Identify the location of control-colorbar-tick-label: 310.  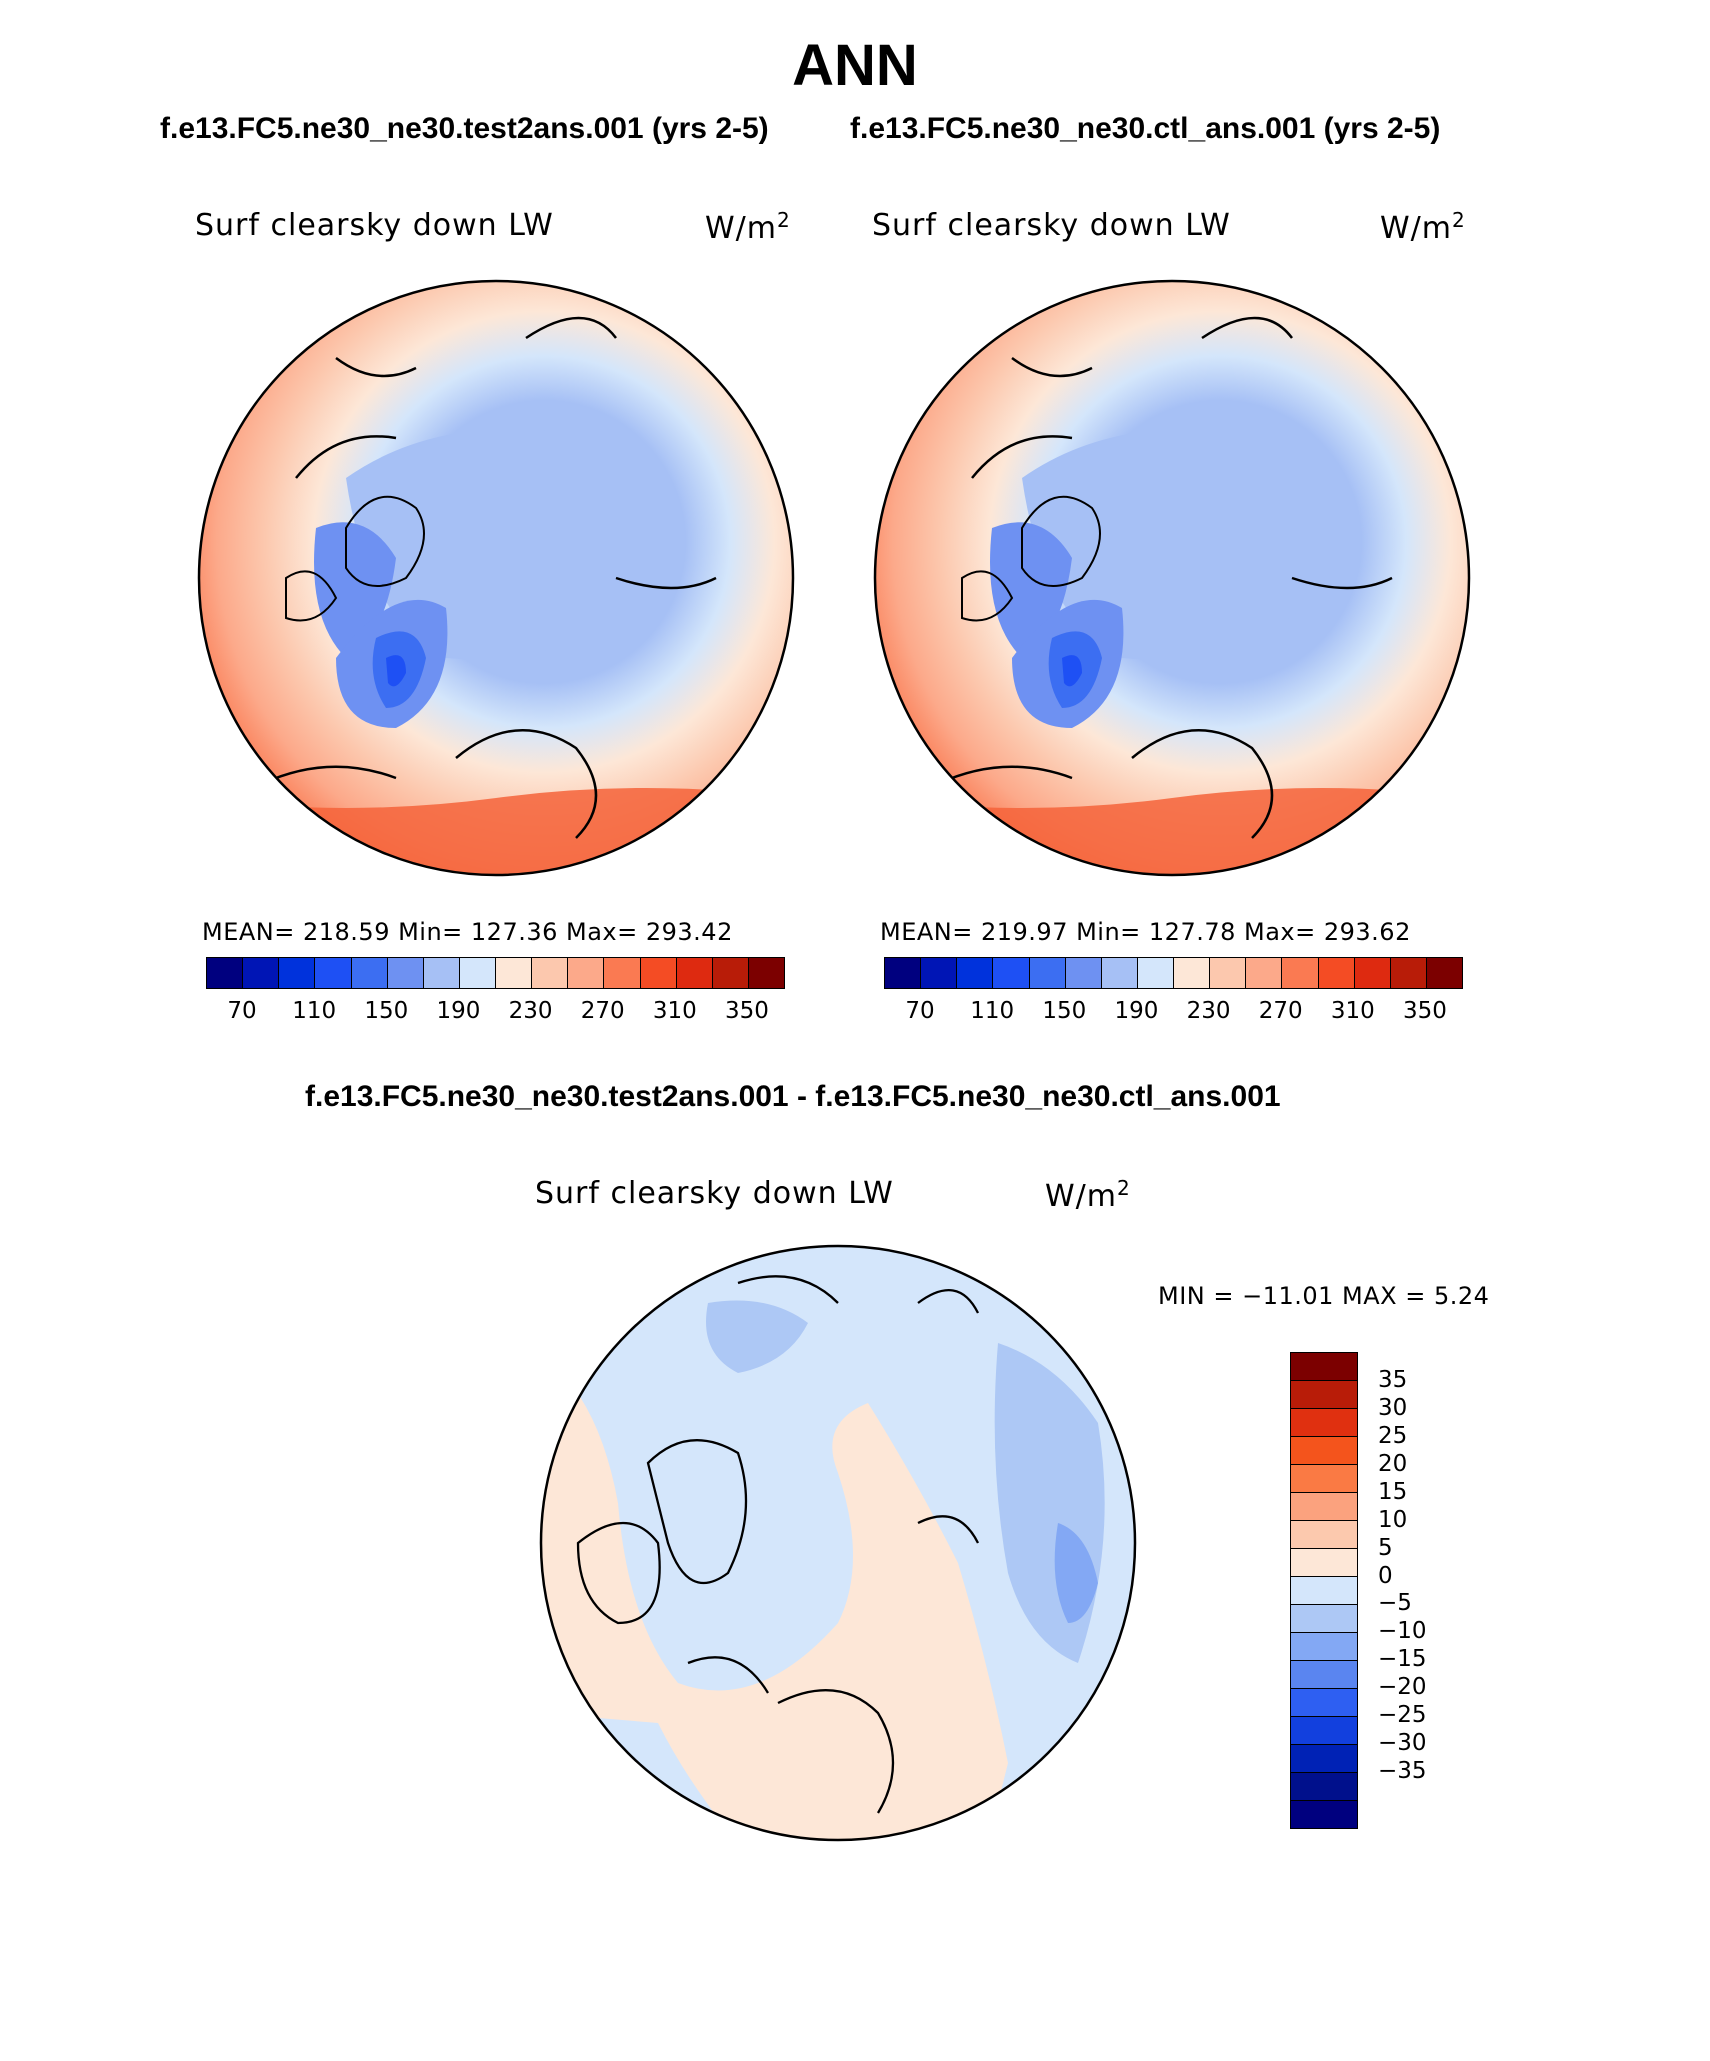
(1352, 1011).